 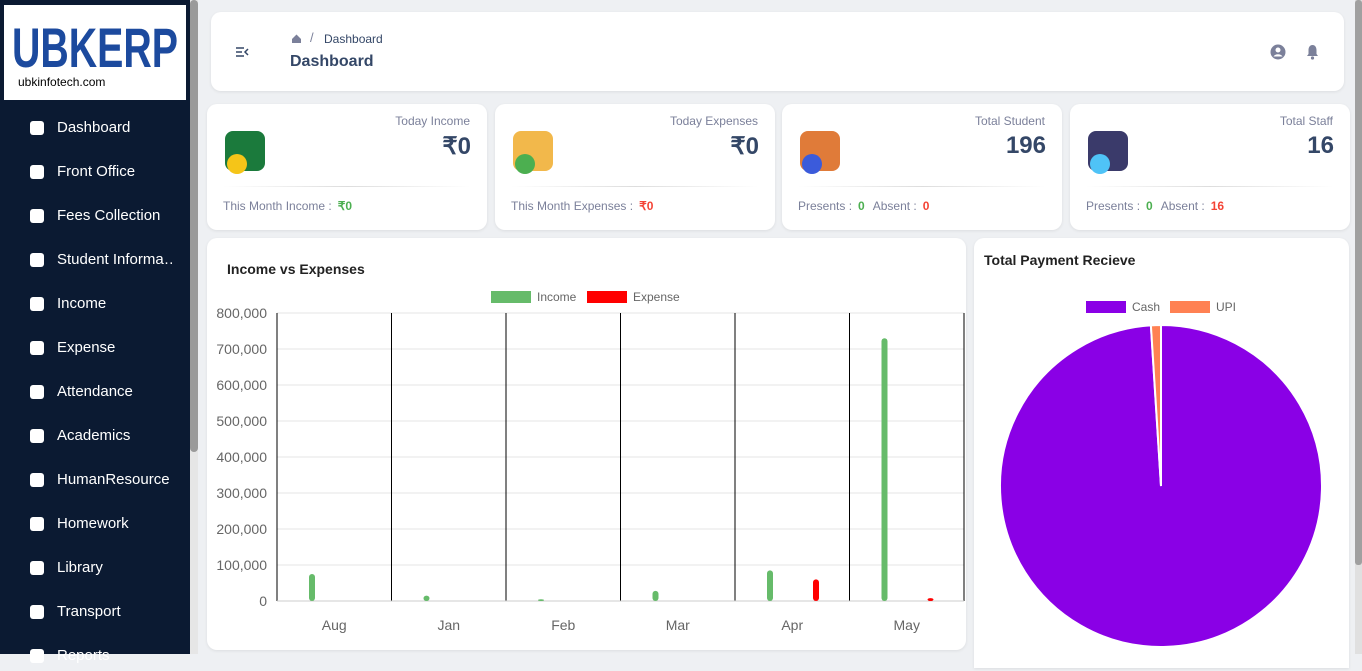 I want to click on logo: UBKERP ubkinfotech.com, so click(x=95, y=52).